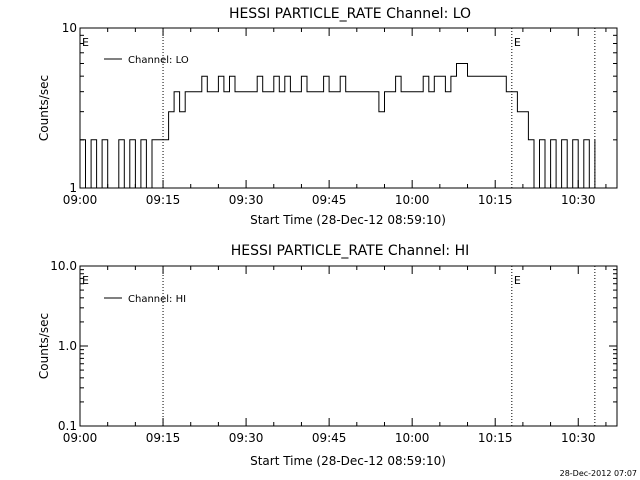 Image resolution: width=640 pixels, height=480 pixels. What do you see at coordinates (348, 220) in the screenshot?
I see `panel-lo-xlabel: Start Time (28-Dec-12 08:59:10)` at bounding box center [348, 220].